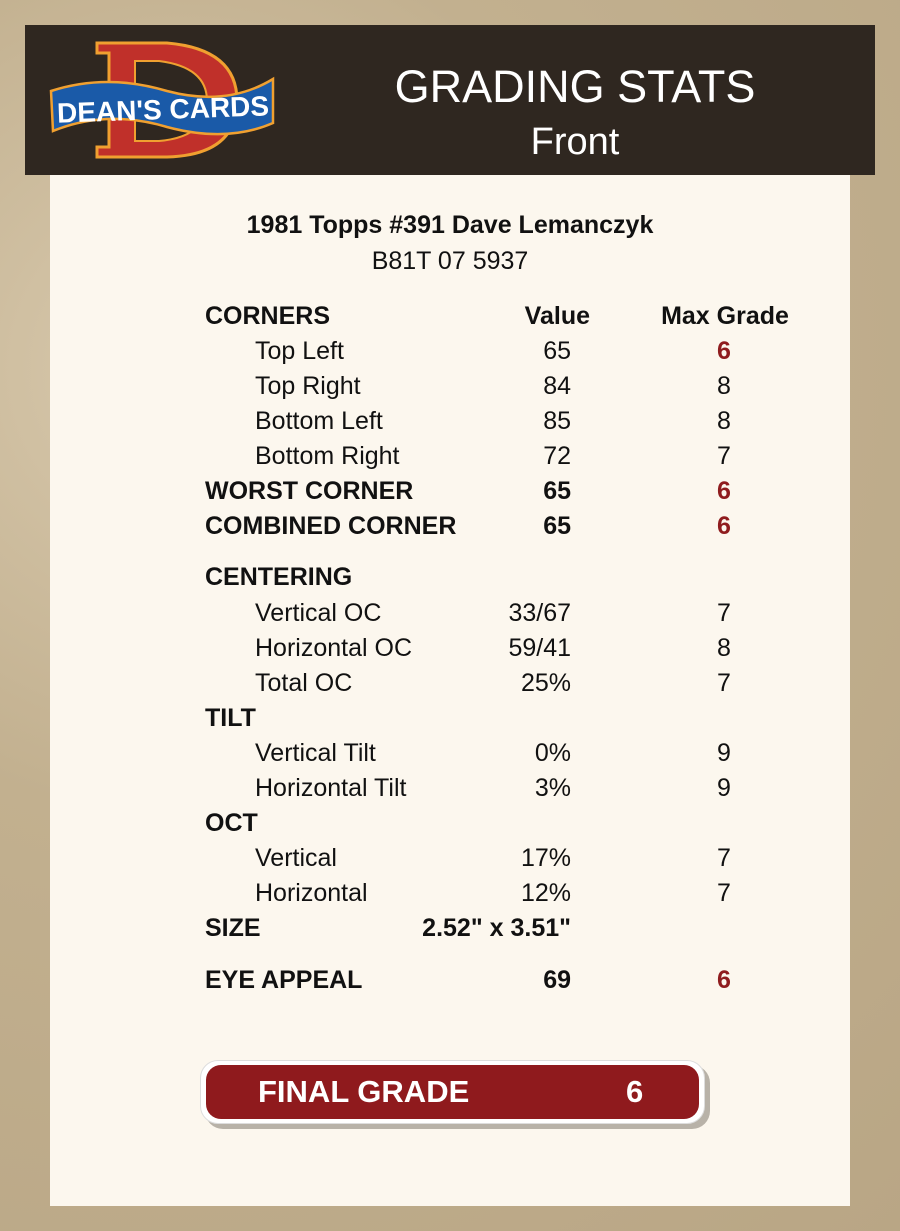 This screenshot has height=1231, width=900. Describe the element at coordinates (552, 788) in the screenshot. I see `stat-value: 3%` at that location.